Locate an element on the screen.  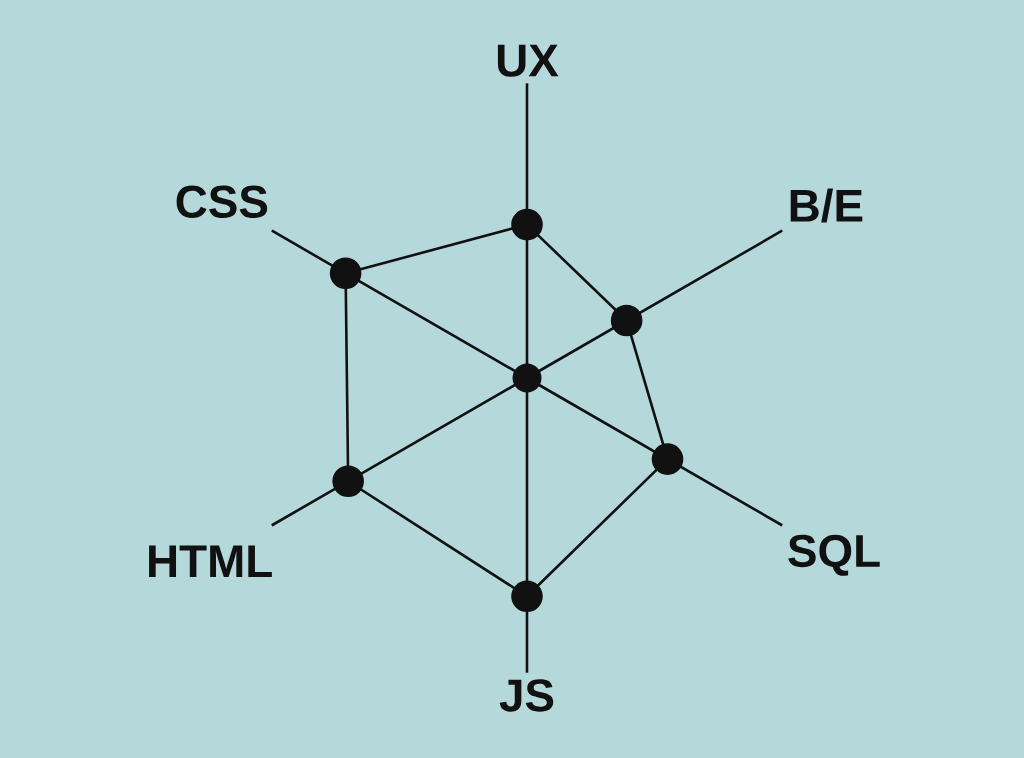
spoke-label: UX is located at coordinates (528, 60).